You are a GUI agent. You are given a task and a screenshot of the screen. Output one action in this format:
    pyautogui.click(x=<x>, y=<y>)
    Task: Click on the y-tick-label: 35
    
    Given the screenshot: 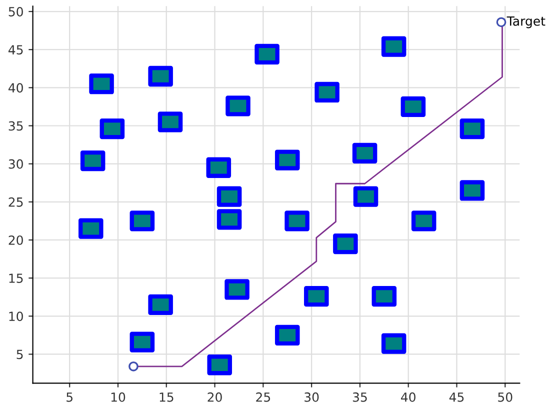 What is the action you would take?
    pyautogui.click(x=15, y=126)
    